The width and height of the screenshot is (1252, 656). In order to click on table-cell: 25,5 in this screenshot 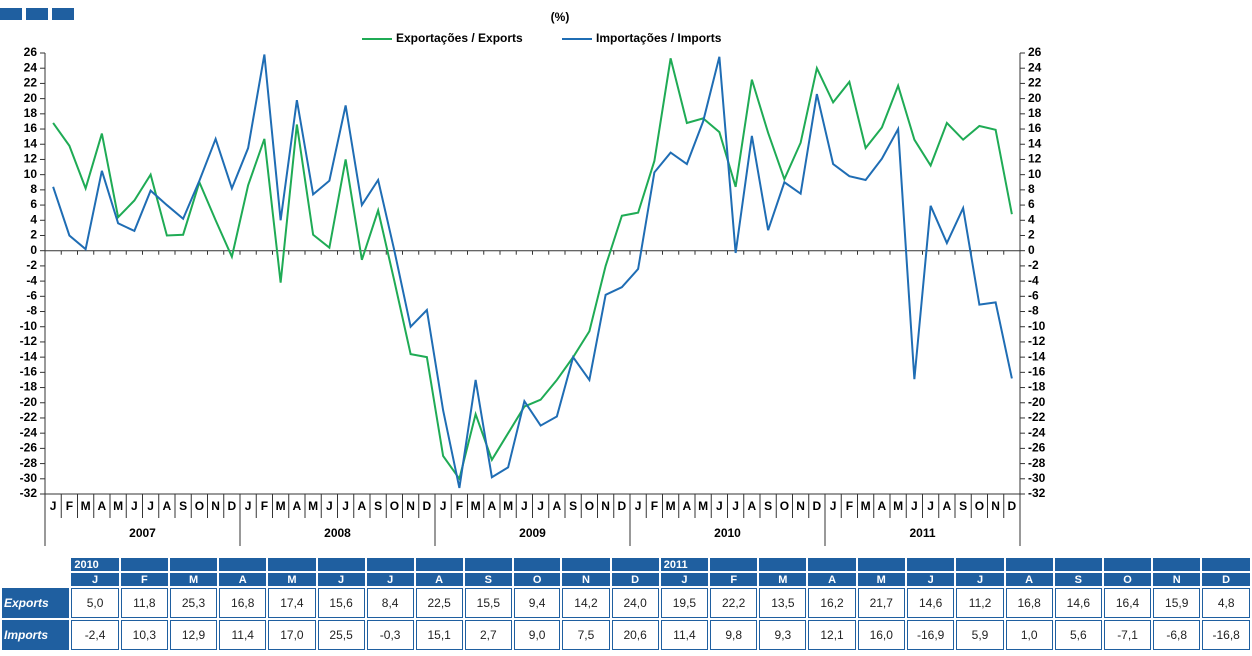, I will do `click(341, 635)`.